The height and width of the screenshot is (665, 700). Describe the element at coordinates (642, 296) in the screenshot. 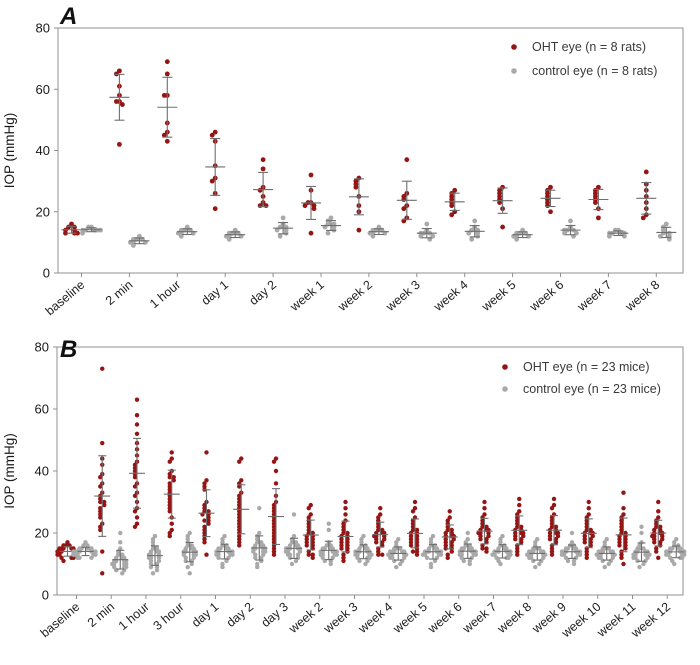

I see `x-tick-label: week 8` at that location.